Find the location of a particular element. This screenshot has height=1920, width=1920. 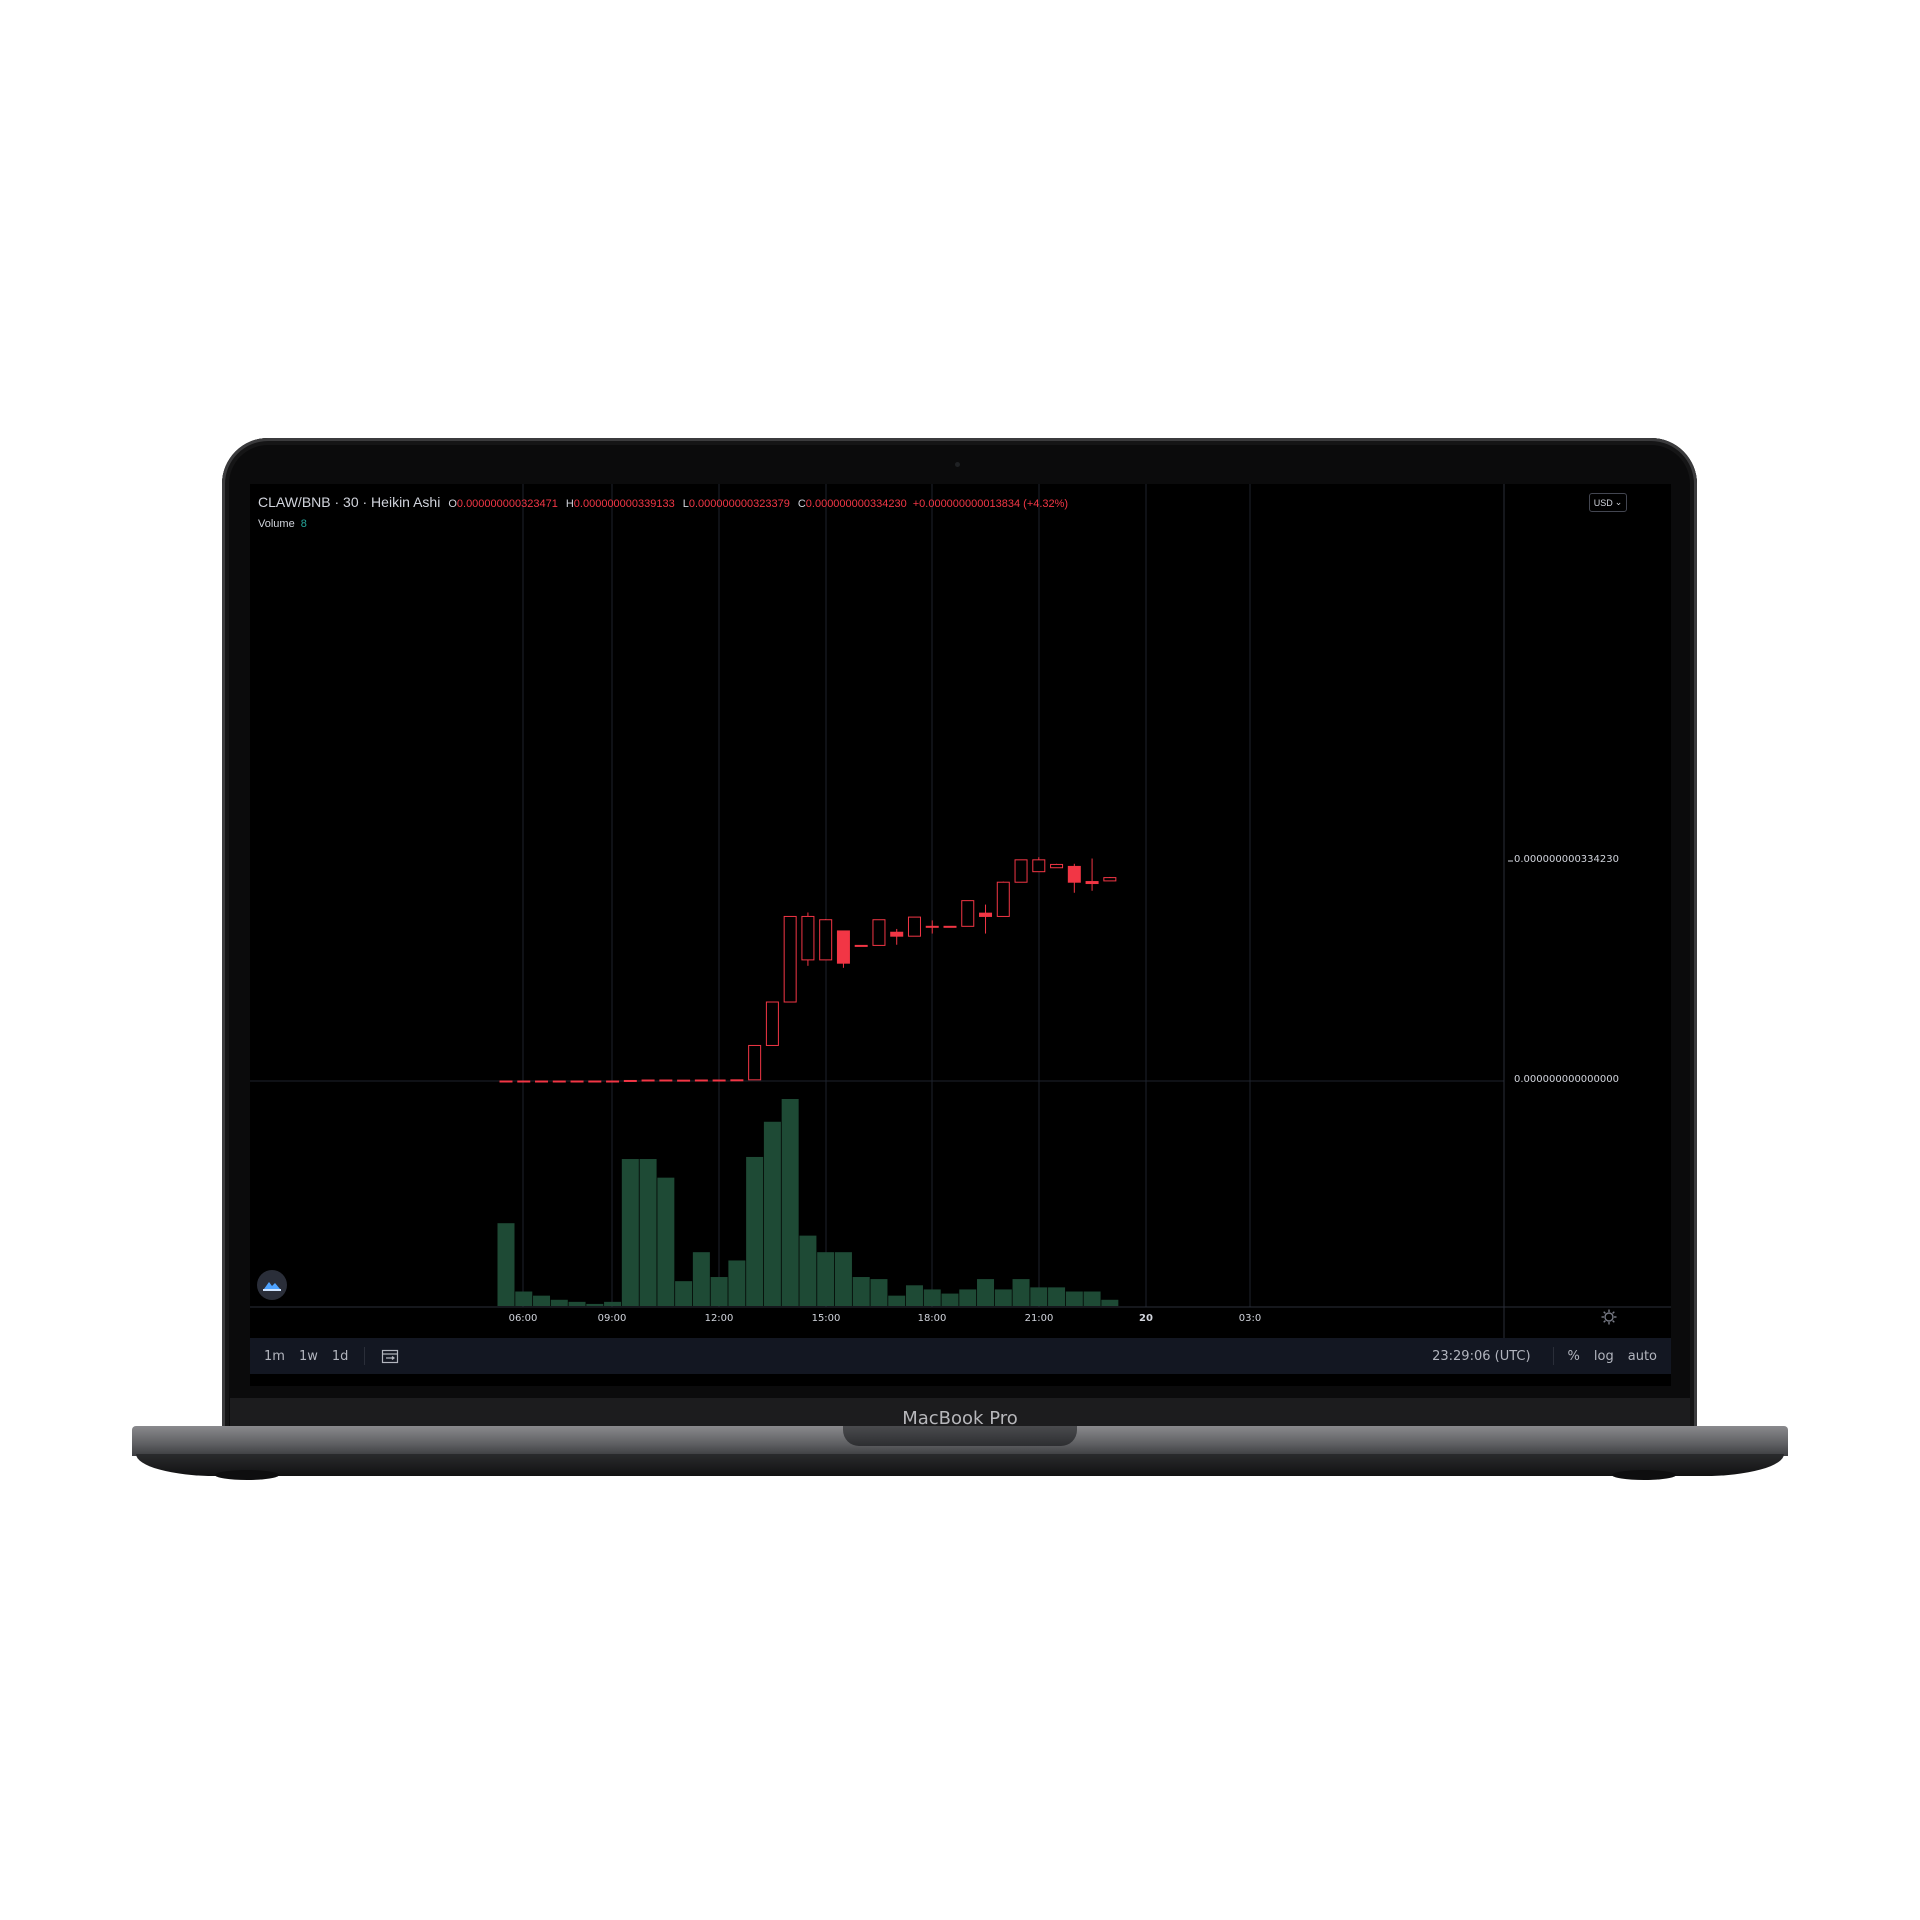

device-label: MacBook Pro is located at coordinates (960, 1418).